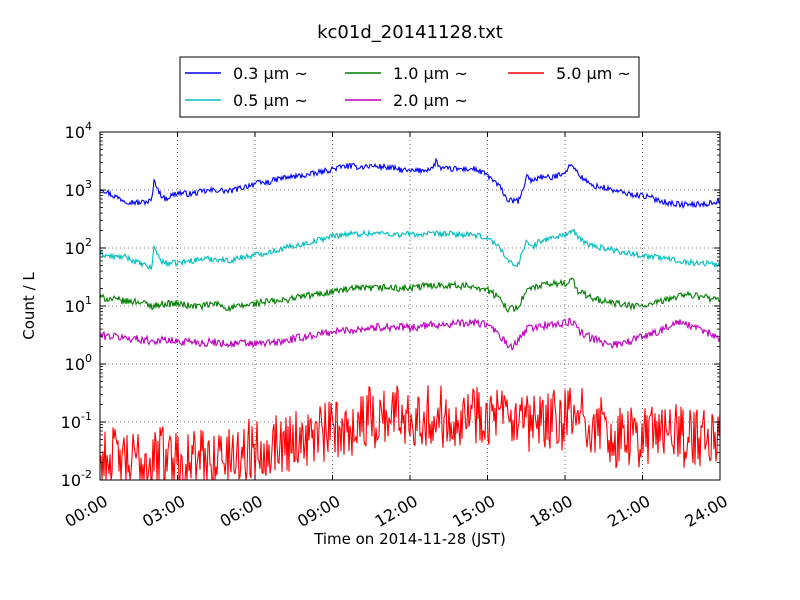 The image size is (800, 600). I want to click on y-tick-label: 10⁻², so click(76, 479).